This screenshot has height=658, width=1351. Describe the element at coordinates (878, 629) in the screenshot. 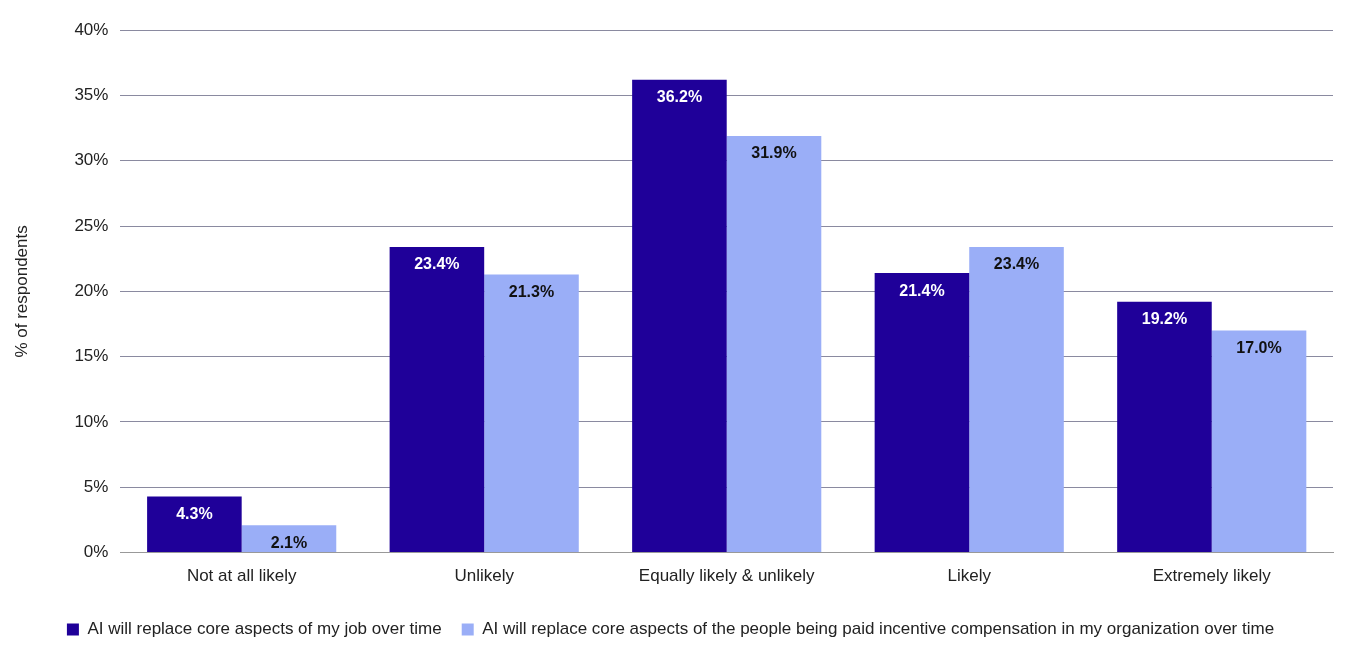

I see `legend-label: AI will replace core aspects of the people being paid incentive compensation in my organization over time` at that location.